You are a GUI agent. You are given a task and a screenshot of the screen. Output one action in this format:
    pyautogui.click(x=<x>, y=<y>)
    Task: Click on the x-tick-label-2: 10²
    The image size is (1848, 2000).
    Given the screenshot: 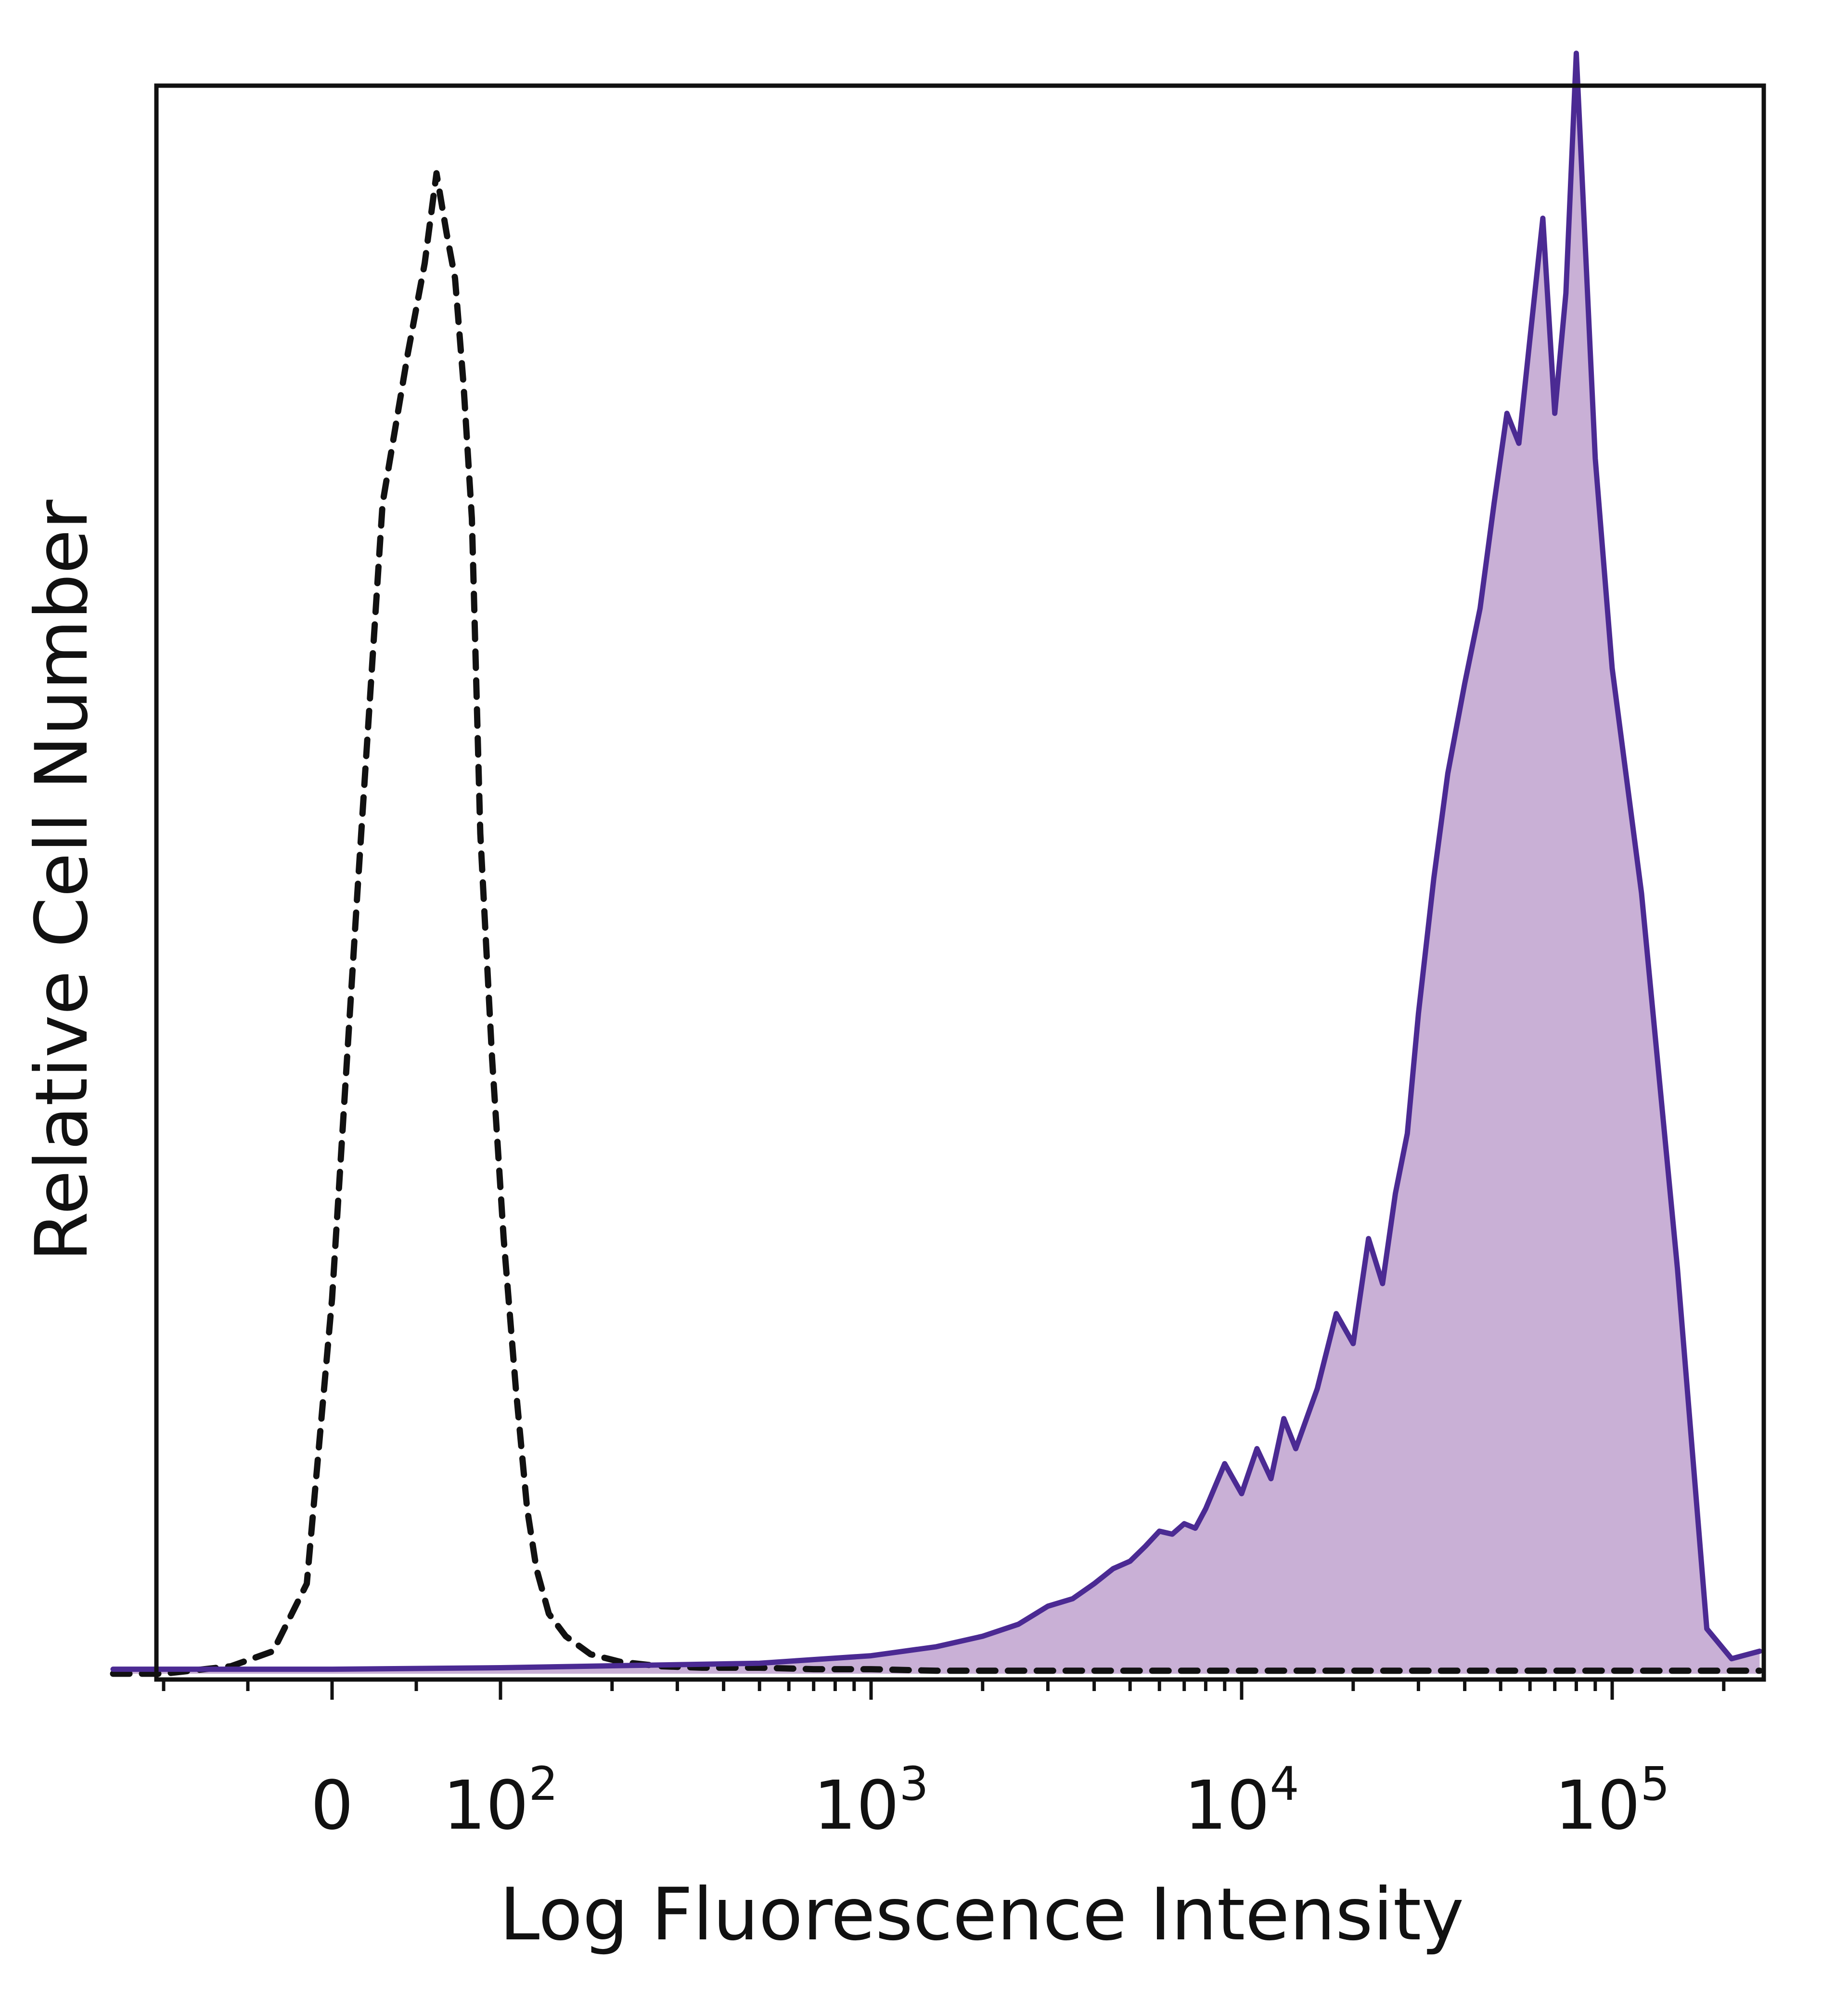 What is the action you would take?
    pyautogui.click(x=500, y=1801)
    